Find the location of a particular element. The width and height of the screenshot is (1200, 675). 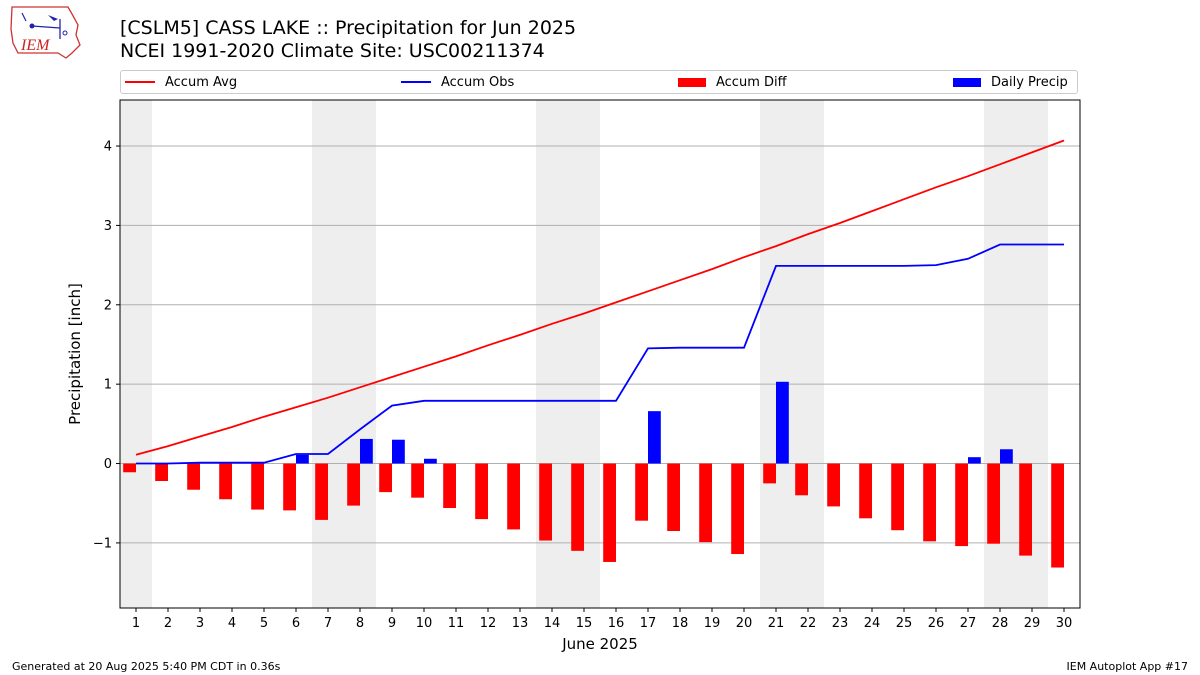

legend-label-accum-avg: Accum Avg is located at coordinates (201, 82).